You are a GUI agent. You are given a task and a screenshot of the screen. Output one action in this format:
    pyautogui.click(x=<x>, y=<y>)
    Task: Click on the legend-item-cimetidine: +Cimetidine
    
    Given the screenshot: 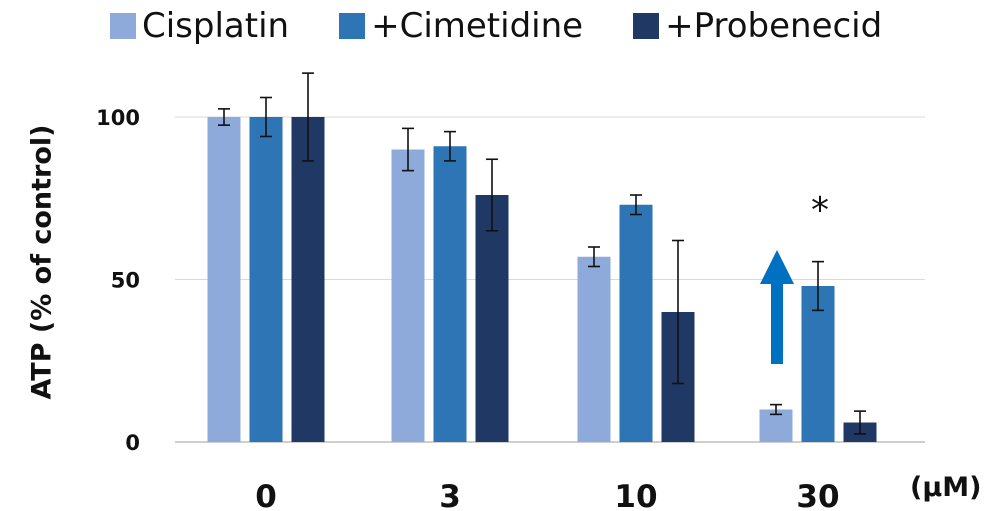 What is the action you would take?
    pyautogui.click(x=461, y=26)
    